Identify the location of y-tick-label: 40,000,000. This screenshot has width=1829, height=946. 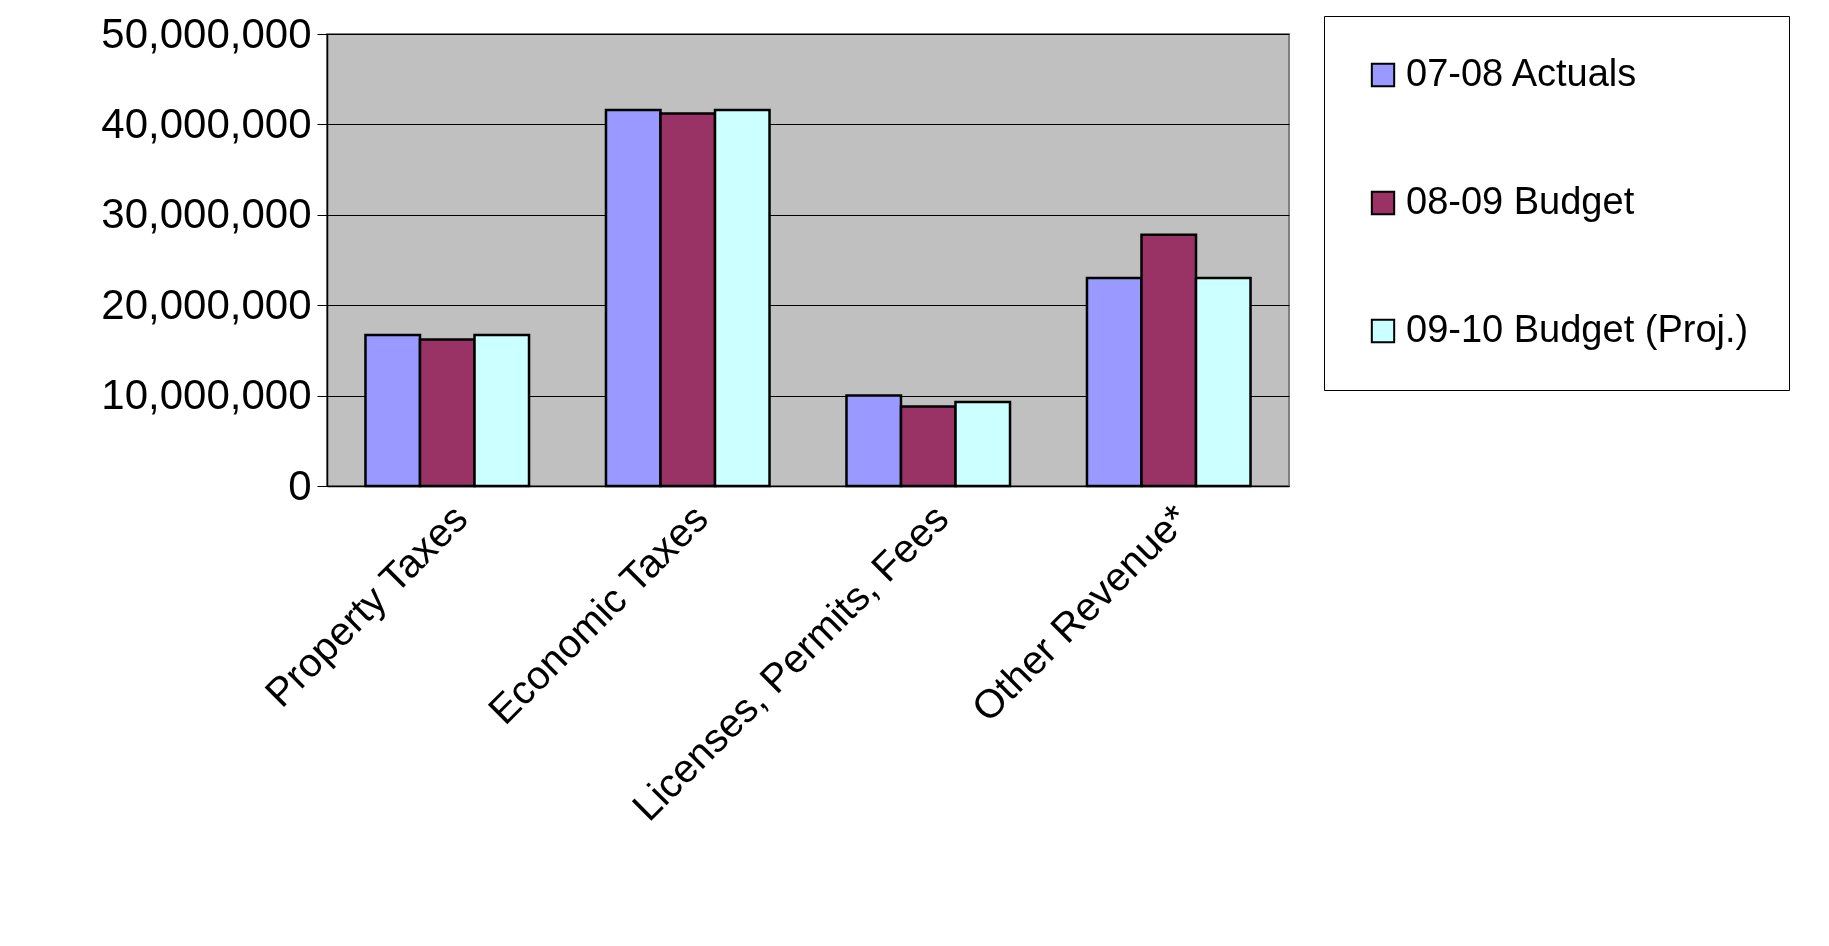
(206, 123).